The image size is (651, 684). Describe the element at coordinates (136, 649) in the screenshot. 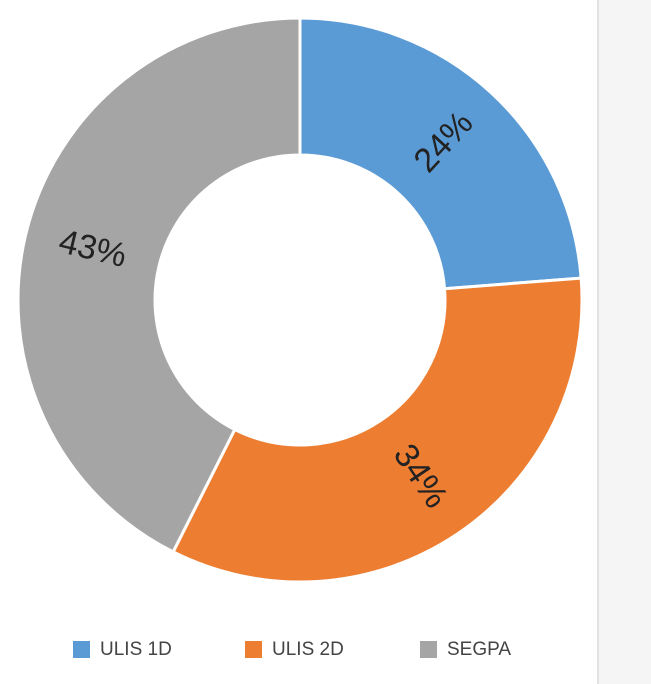

I see `legend-label: ULIS 1D` at that location.